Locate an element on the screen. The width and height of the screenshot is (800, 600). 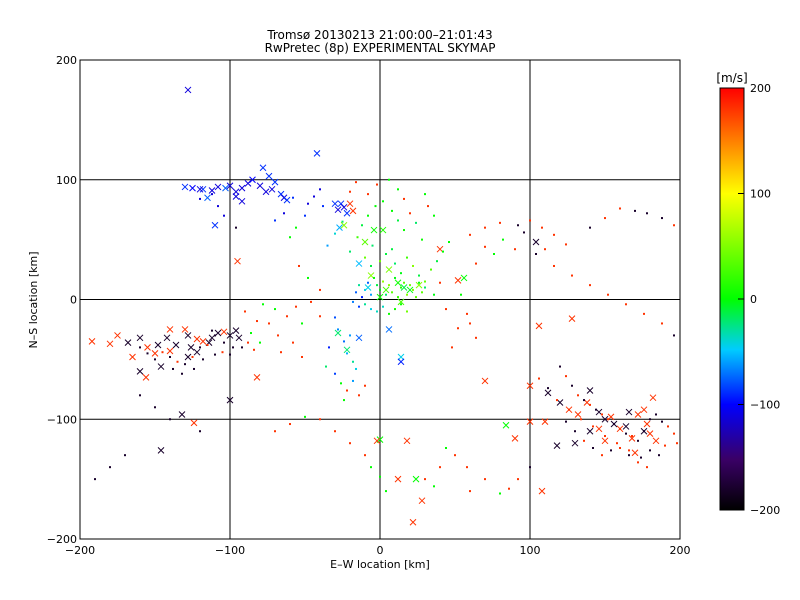
x-tick-label: 100 is located at coordinates (530, 550).